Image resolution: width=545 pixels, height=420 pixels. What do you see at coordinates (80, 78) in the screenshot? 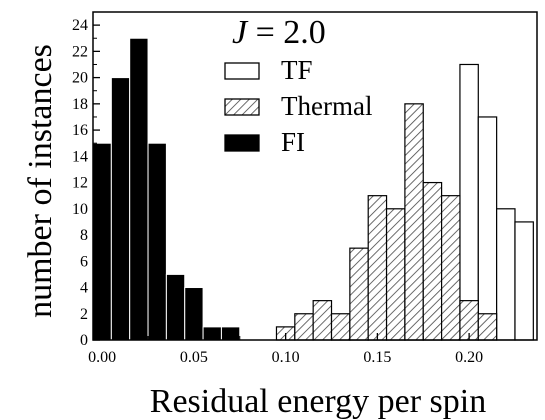
I see `y-tick-label-20: 20` at bounding box center [80, 78].